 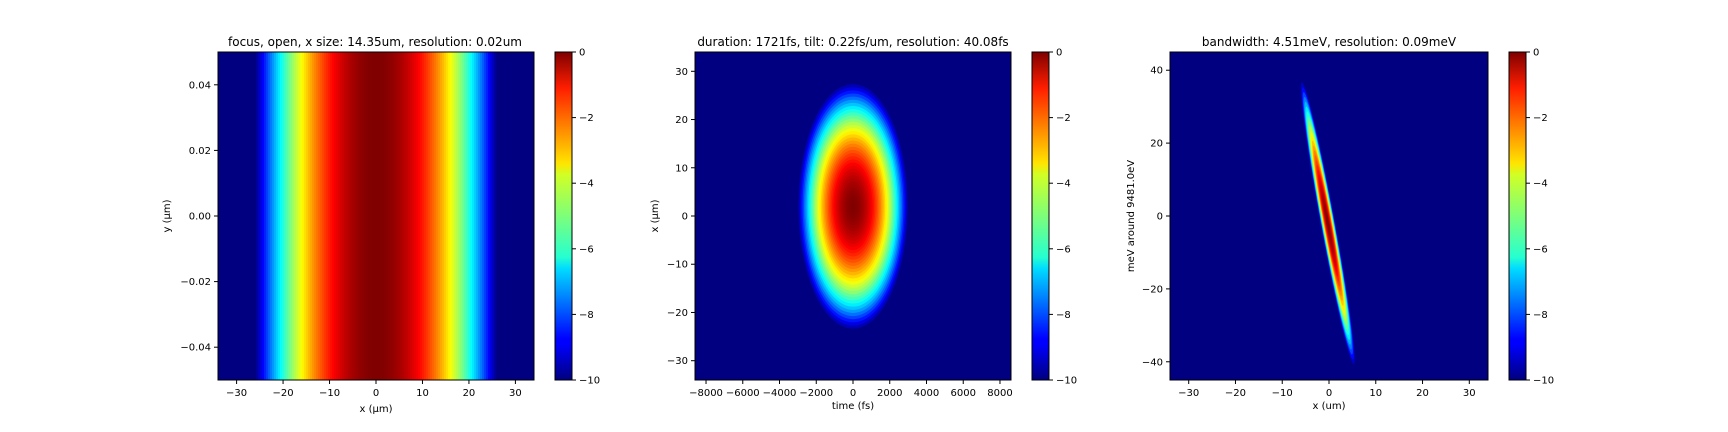 I want to click on panel-2-y-label: x (μm), so click(x=655, y=215).